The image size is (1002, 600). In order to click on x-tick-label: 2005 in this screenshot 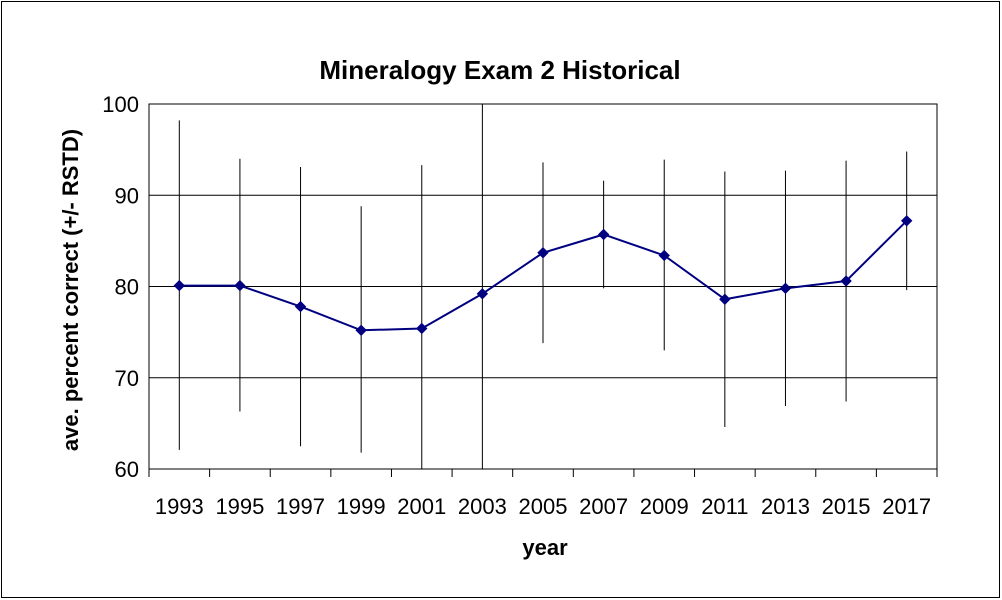, I will do `click(543, 506)`.